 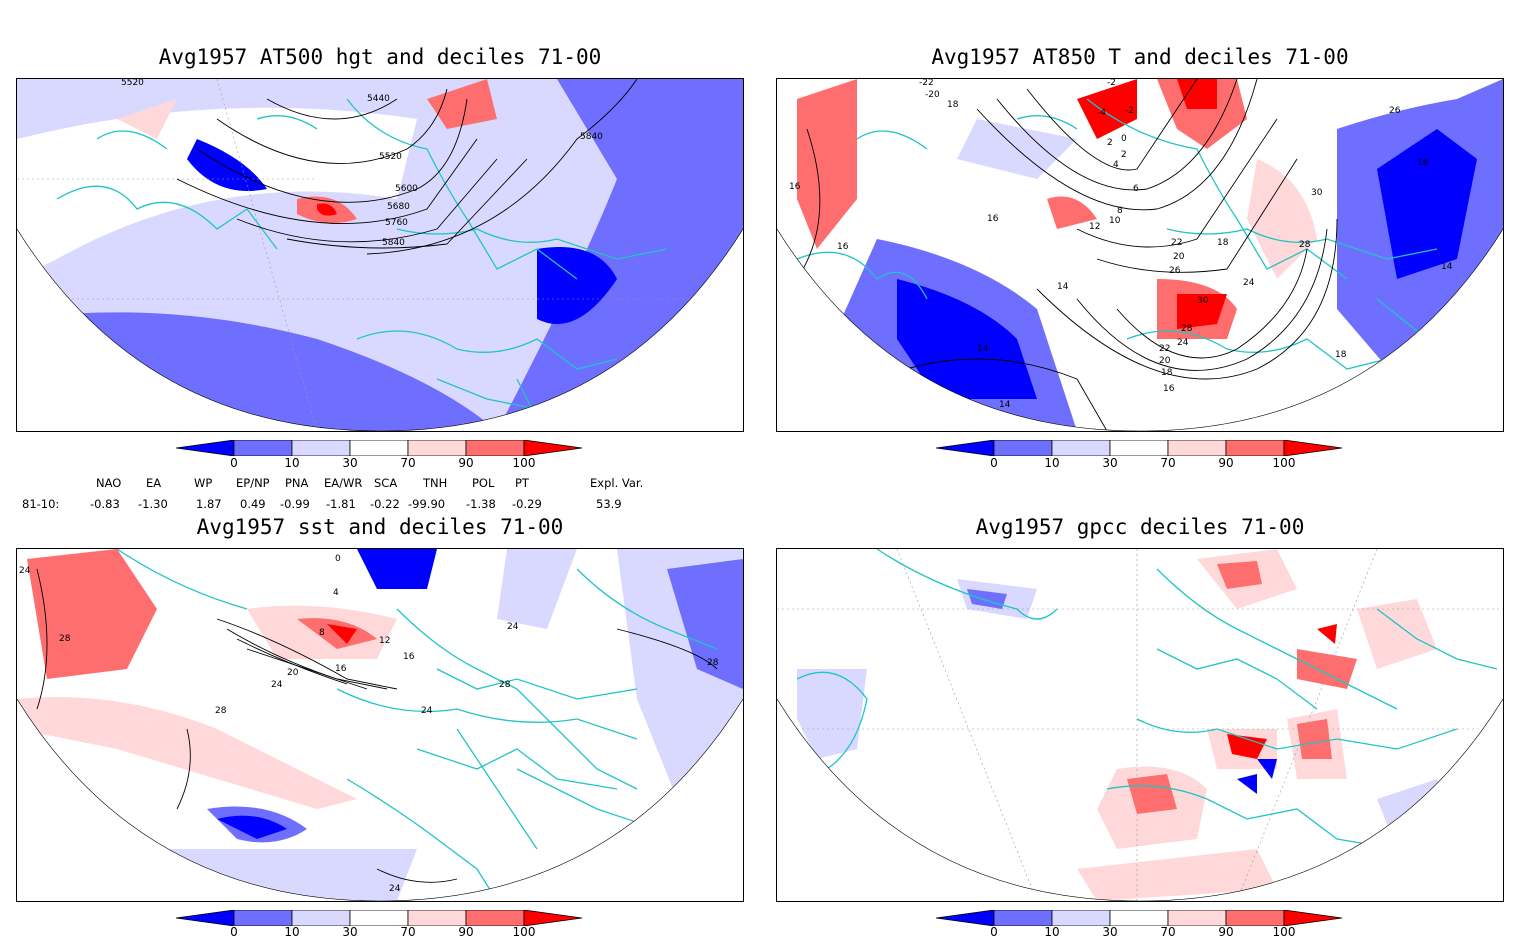 I want to click on index-header: NAO, so click(x=109, y=483).